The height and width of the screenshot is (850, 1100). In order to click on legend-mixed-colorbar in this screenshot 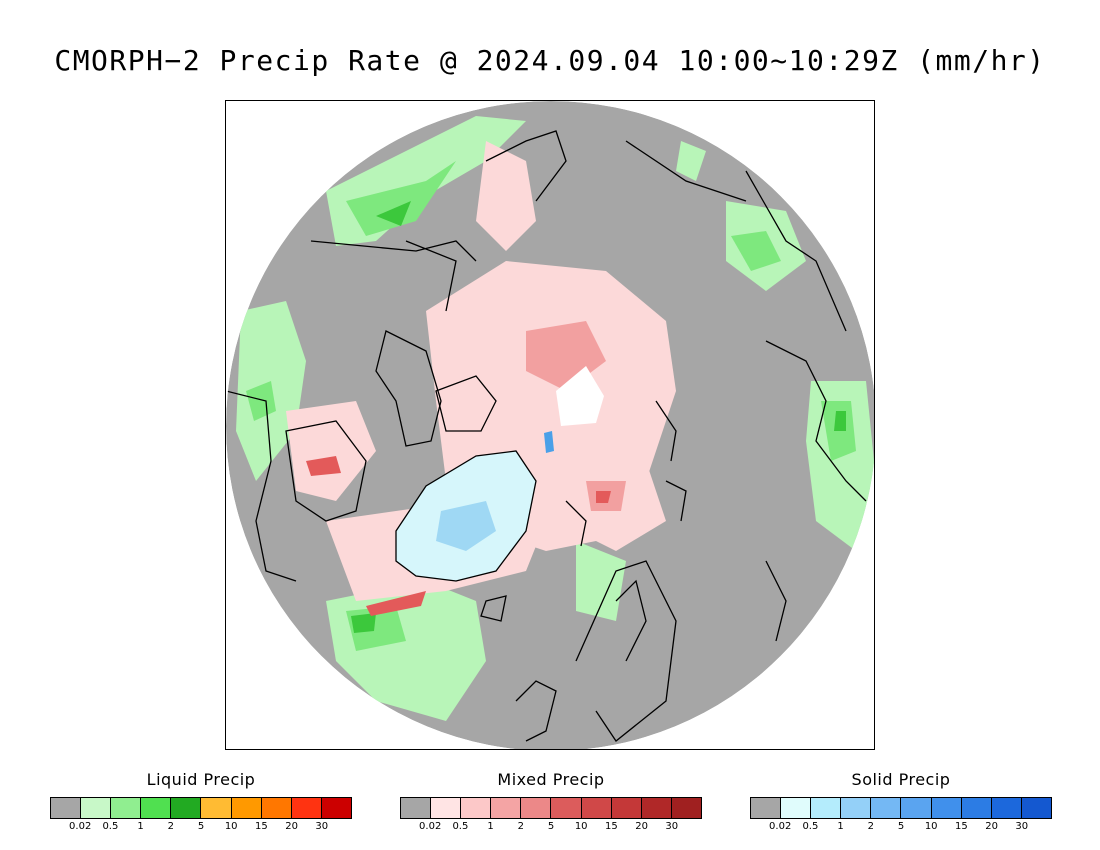, I will do `click(551, 808)`.